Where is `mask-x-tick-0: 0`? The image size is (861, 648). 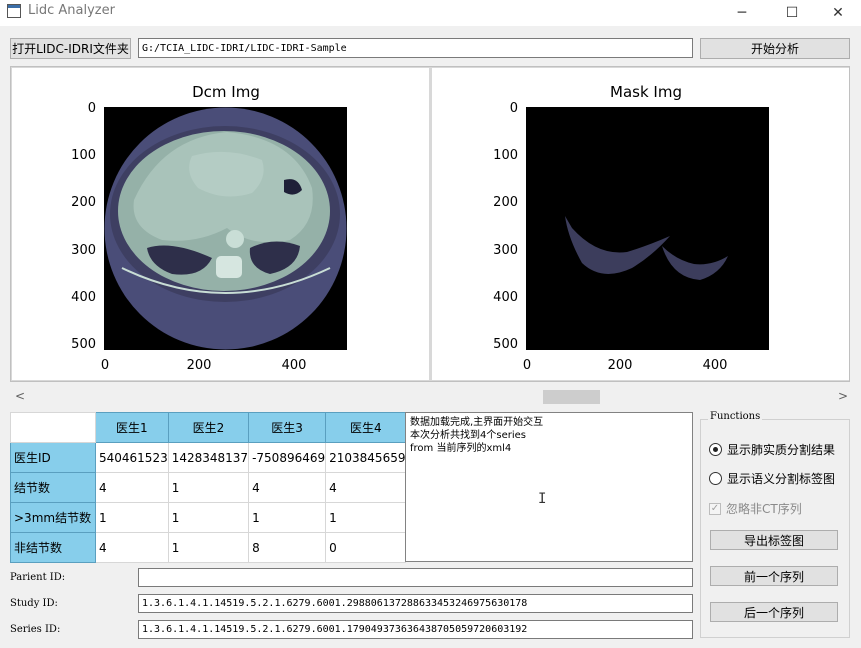
mask-x-tick-0: 0 is located at coordinates (527, 365).